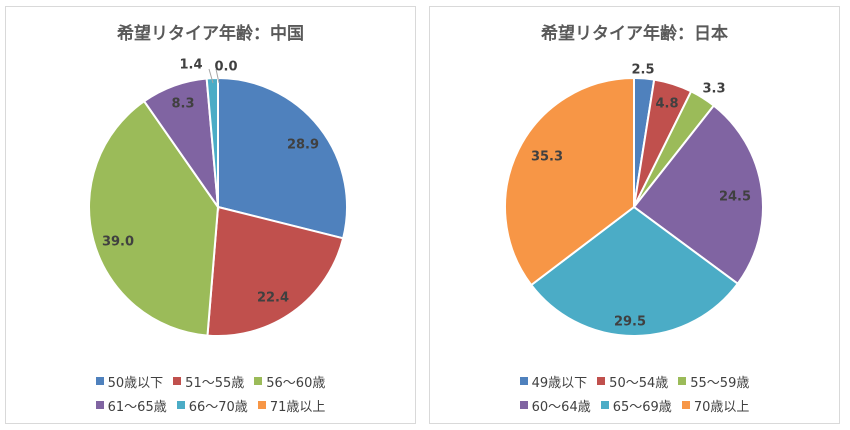  Describe the element at coordinates (135, 383) in the screenshot. I see `legend-label: 50歳以下` at that location.